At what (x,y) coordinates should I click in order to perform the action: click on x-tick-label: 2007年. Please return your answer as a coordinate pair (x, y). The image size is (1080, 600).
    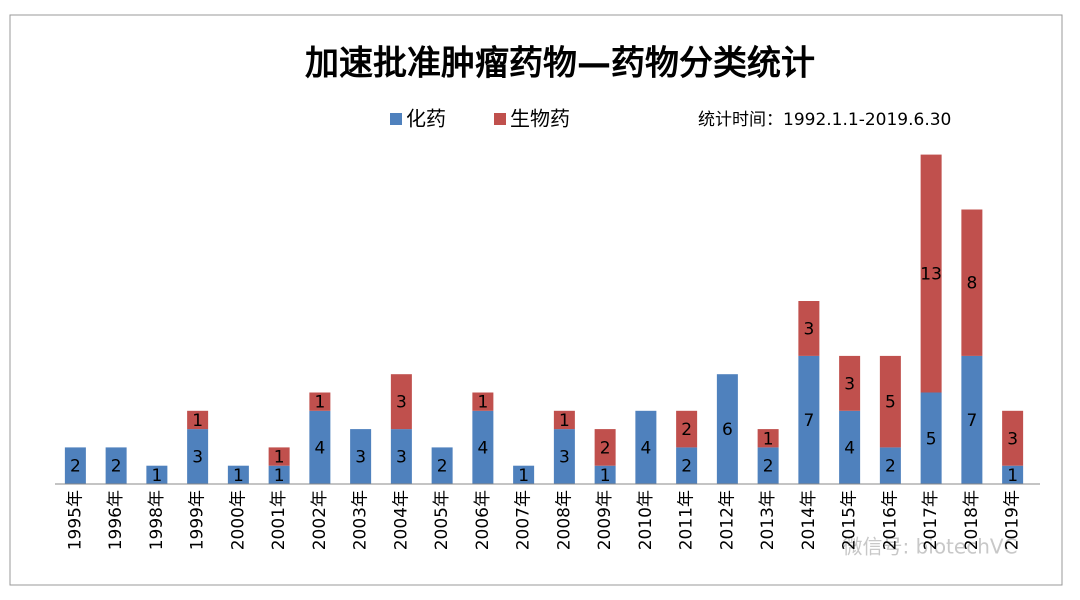
    Looking at the image, I should click on (524, 520).